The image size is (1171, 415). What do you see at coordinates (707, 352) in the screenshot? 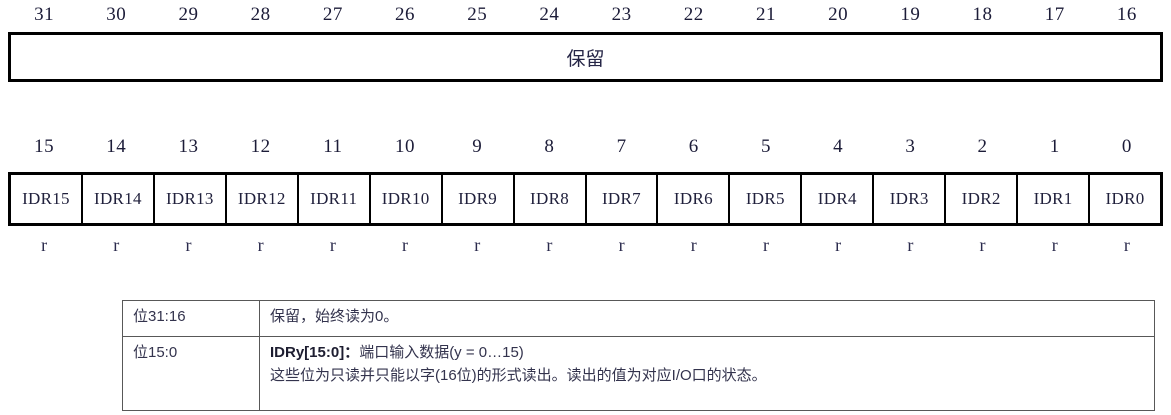
I see `description-line-primary: IDRy[15:0]：端口输入数据(y = 0…15)` at bounding box center [707, 352].